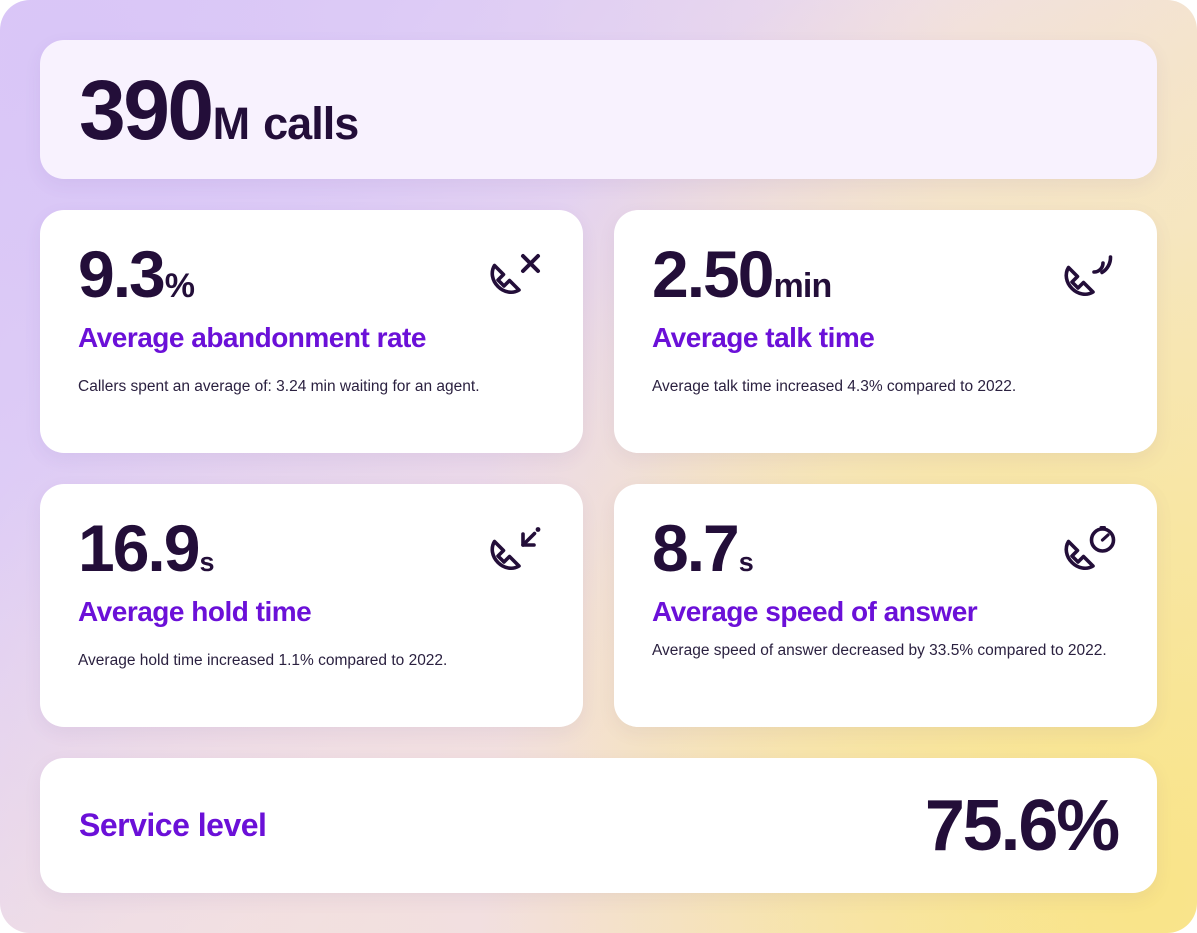 The image size is (1197, 933). Describe the element at coordinates (311, 123) in the screenshot. I see `hero-suffix-label: calls` at that location.